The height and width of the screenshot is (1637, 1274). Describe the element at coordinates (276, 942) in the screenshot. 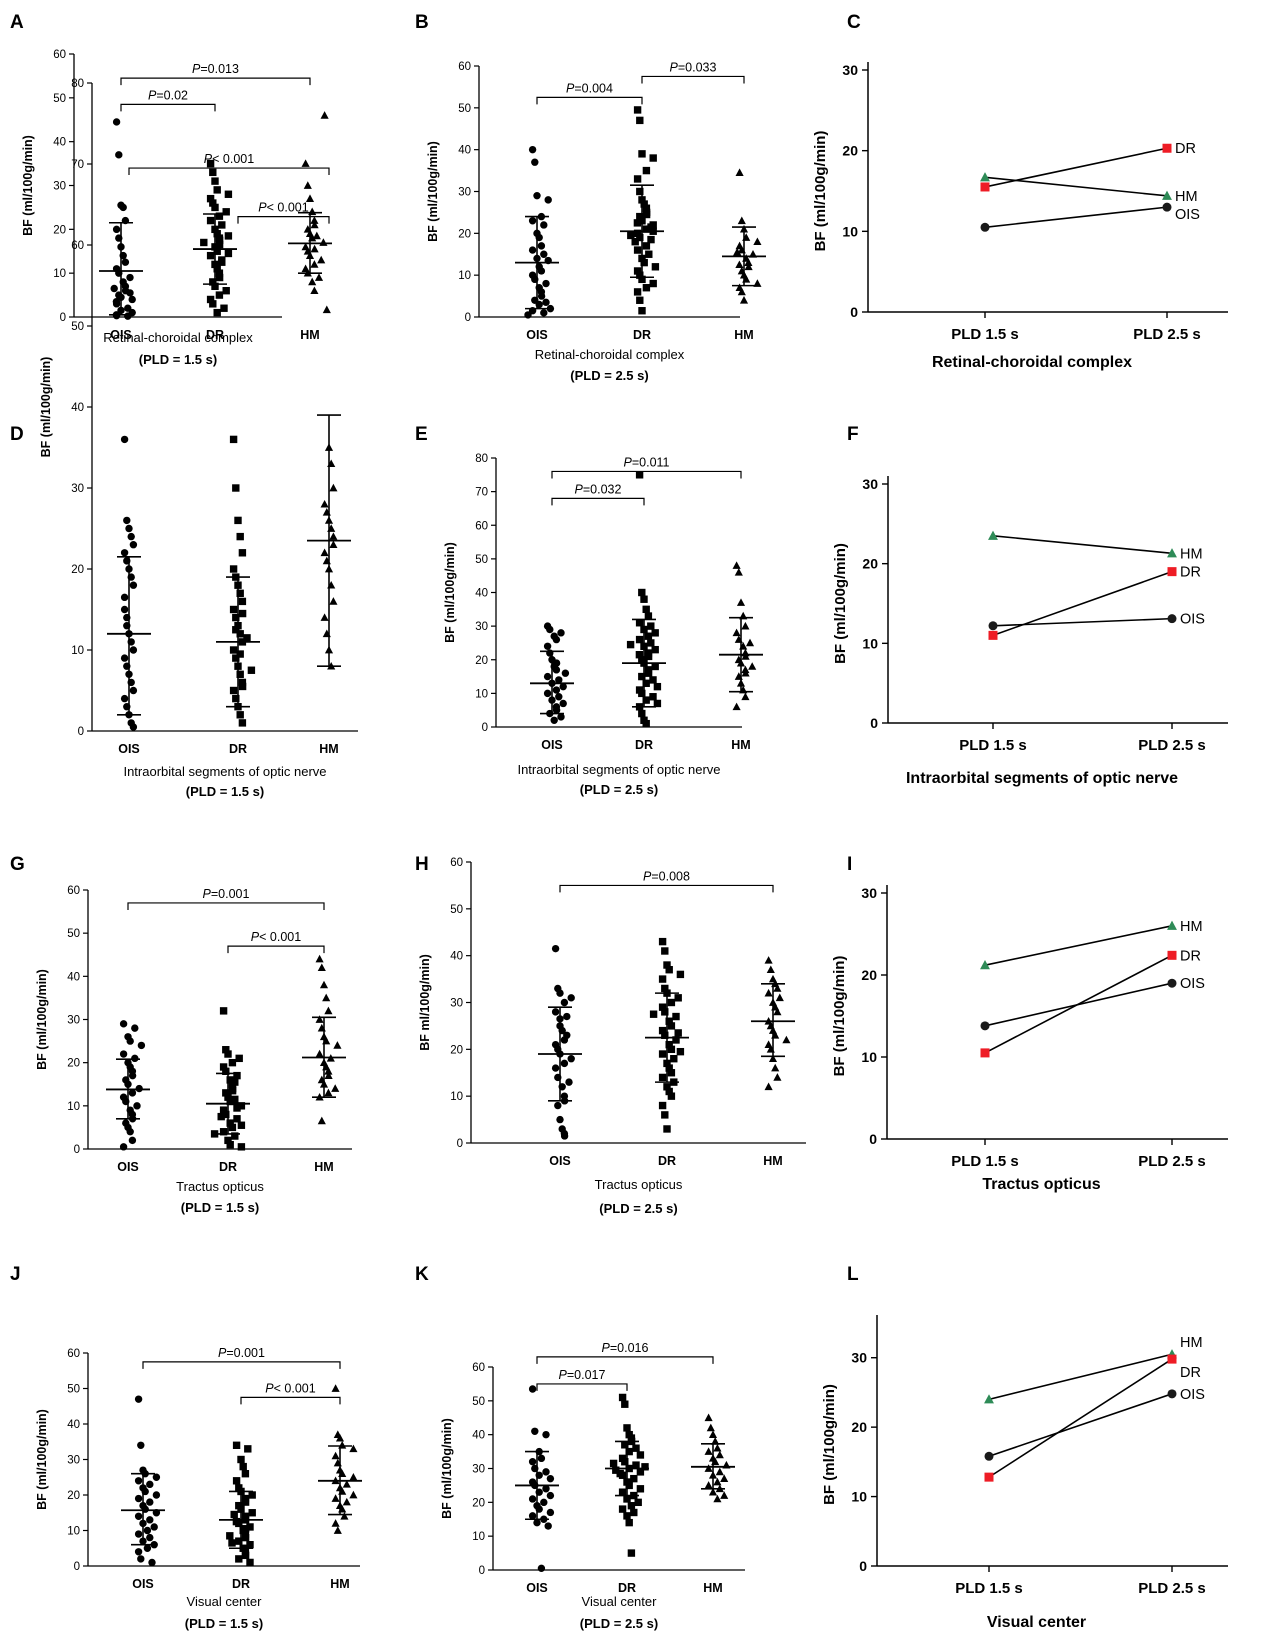

I see `significance-bracket: P< 0.001` at that location.